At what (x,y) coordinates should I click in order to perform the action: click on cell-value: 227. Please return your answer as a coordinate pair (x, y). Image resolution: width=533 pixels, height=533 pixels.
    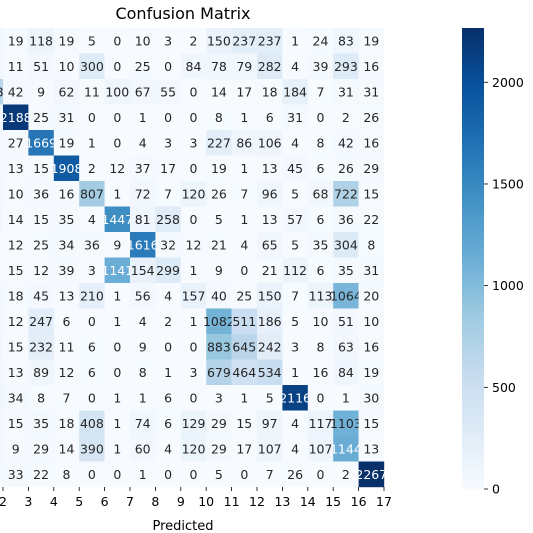
    Looking at the image, I should click on (219, 142).